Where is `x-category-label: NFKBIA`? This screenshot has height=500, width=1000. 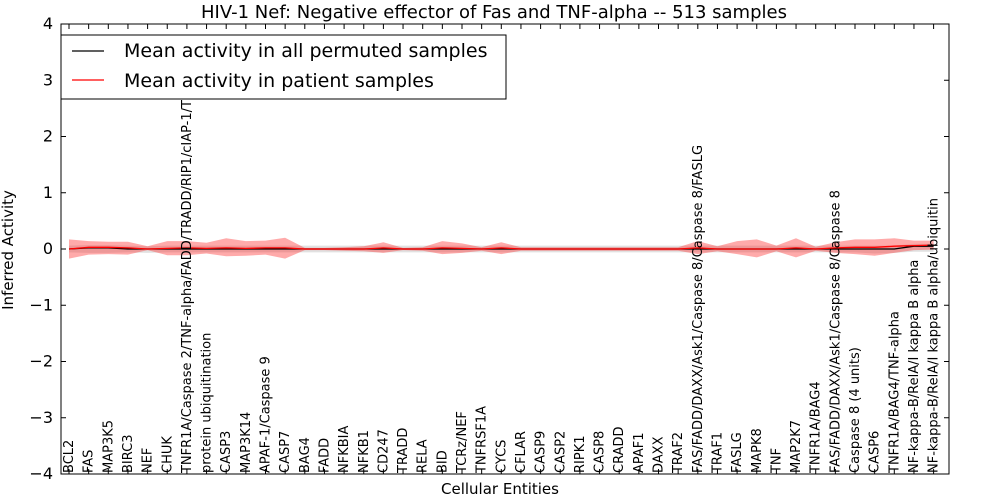
x-category-label: NFKBIA is located at coordinates (344, 449).